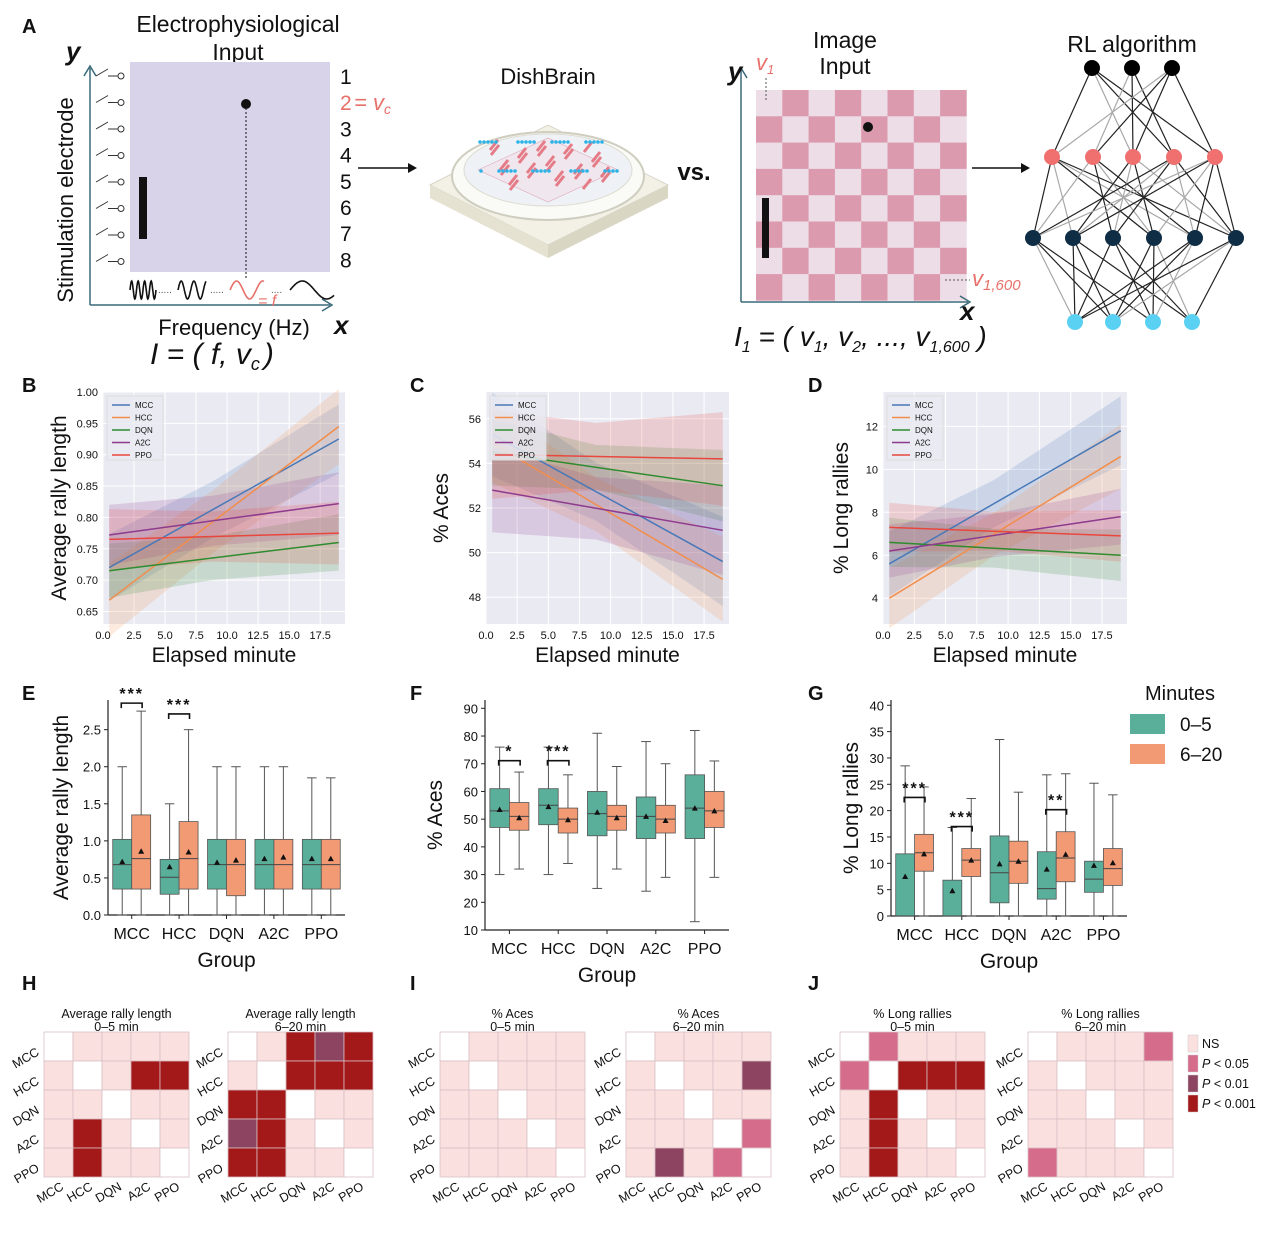  I want to click on image-formula-index: 1, so click(818, 347).